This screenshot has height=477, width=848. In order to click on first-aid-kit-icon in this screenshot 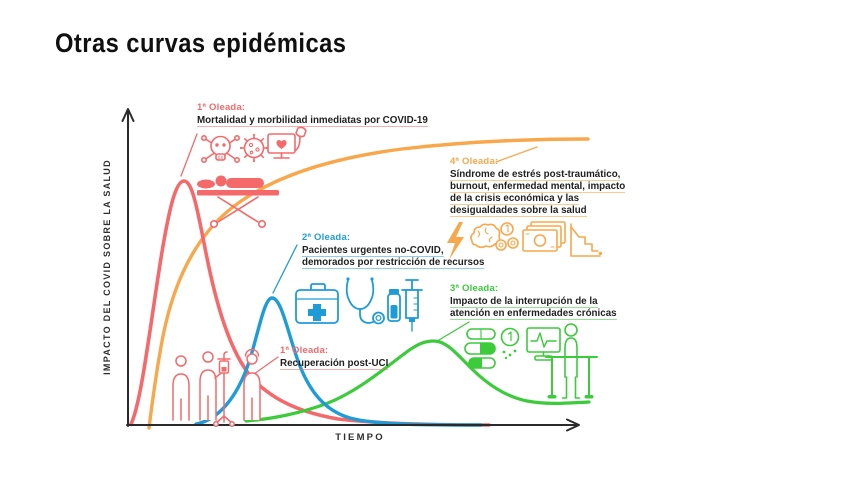, I will do `click(317, 303)`.